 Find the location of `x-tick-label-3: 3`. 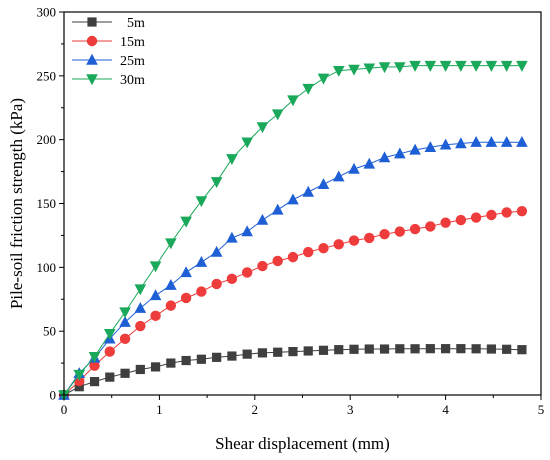

x-tick-label-3: 3 is located at coordinates (350, 409).